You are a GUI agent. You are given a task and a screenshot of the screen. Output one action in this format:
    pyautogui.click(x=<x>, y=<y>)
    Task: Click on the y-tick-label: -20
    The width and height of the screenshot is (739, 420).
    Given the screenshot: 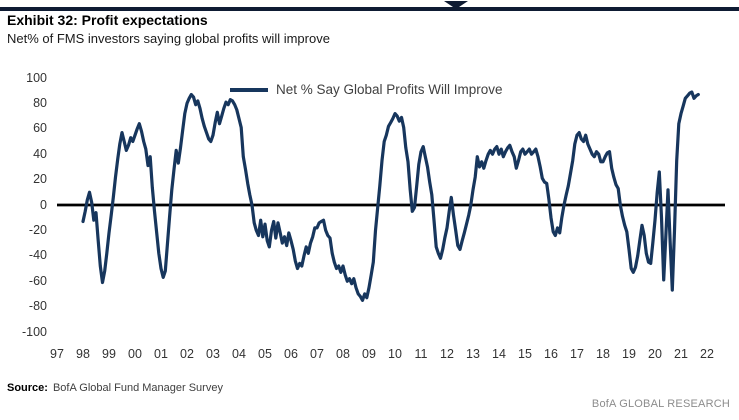 What is the action you would take?
    pyautogui.click(x=37, y=229)
    